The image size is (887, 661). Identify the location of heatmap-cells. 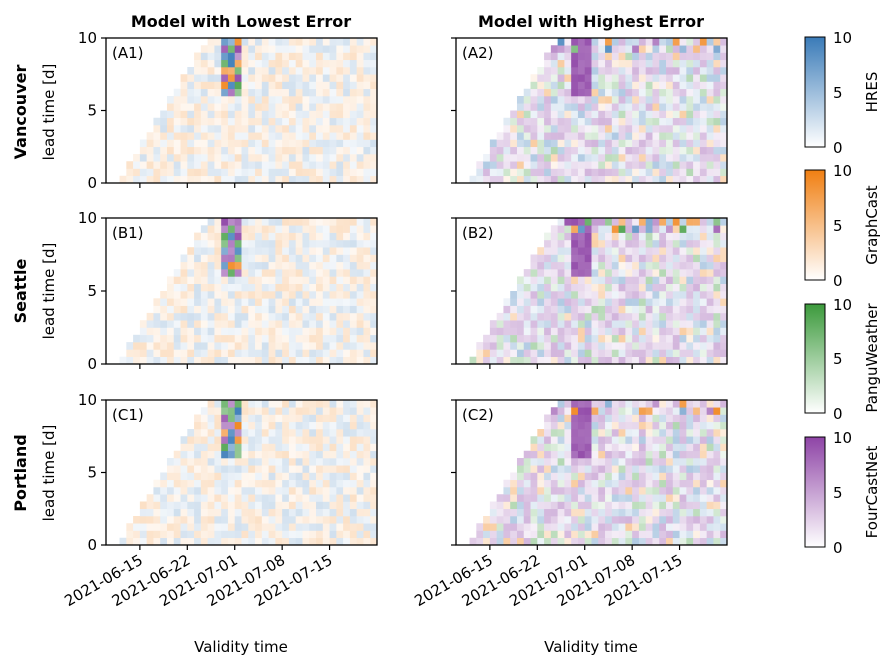
(598, 110).